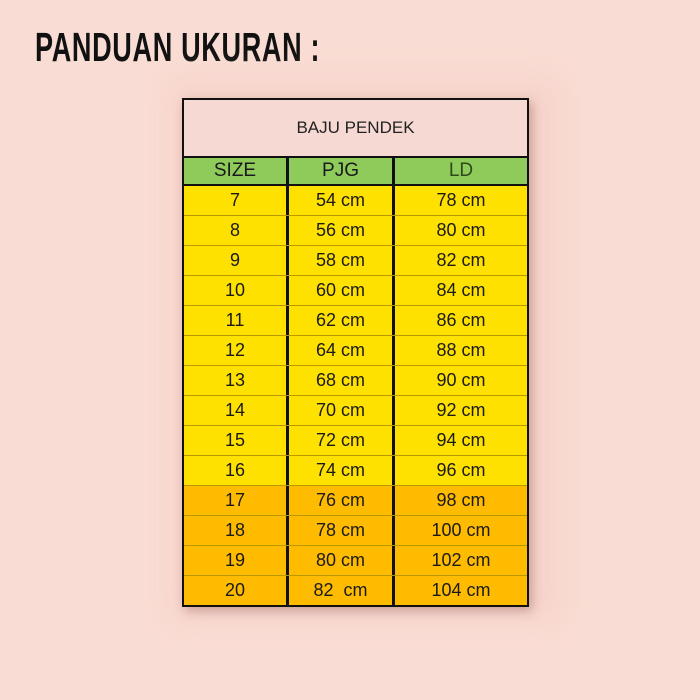  I want to click on table-row: 19 80 cm 102 cm, so click(355, 561).